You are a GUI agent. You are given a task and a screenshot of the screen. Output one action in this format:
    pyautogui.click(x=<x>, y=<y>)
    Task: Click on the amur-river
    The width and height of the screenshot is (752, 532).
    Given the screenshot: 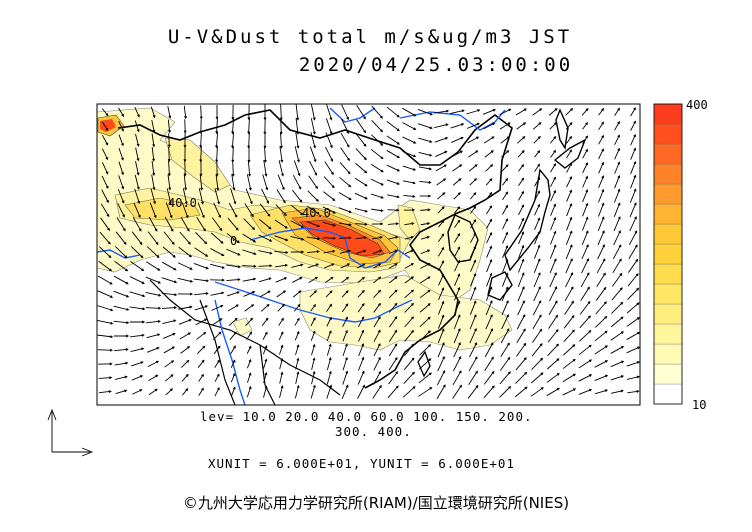 What is the action you would take?
    pyautogui.click(x=452, y=120)
    